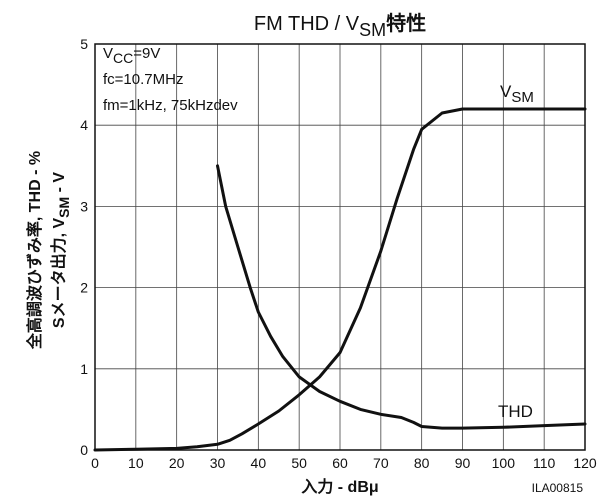  What do you see at coordinates (136, 463) in the screenshot?
I see `x-tick-label: 10` at bounding box center [136, 463].